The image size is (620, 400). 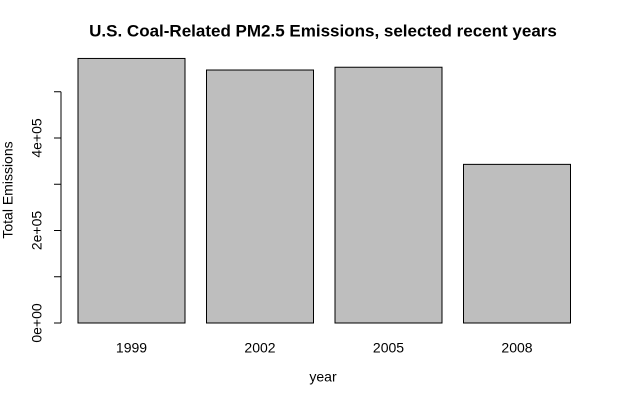 What do you see at coordinates (259, 348) in the screenshot?
I see `x-tick-label: 2002` at bounding box center [259, 348].